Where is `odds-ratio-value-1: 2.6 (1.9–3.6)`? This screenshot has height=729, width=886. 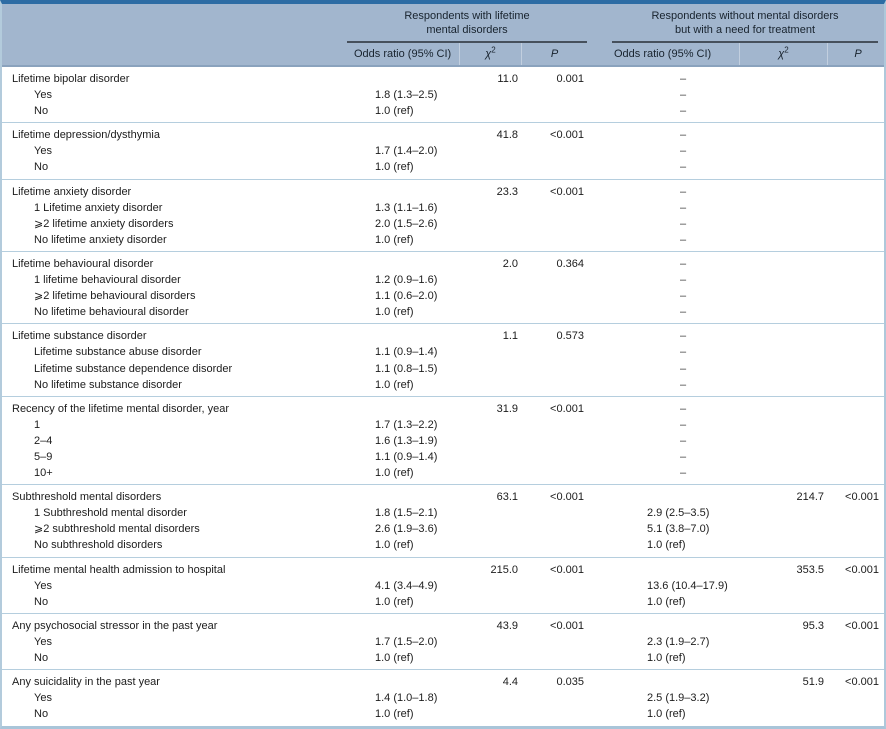
odds-ratio-value-1: 2.6 (1.9–3.6) is located at coordinates (406, 529).